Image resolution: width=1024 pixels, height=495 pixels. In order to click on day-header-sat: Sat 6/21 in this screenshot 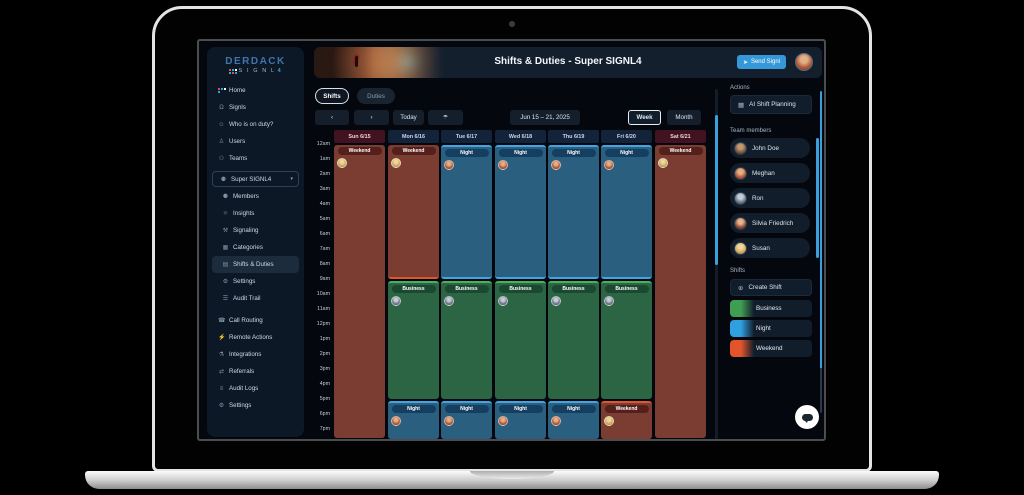, I will do `click(680, 136)`.